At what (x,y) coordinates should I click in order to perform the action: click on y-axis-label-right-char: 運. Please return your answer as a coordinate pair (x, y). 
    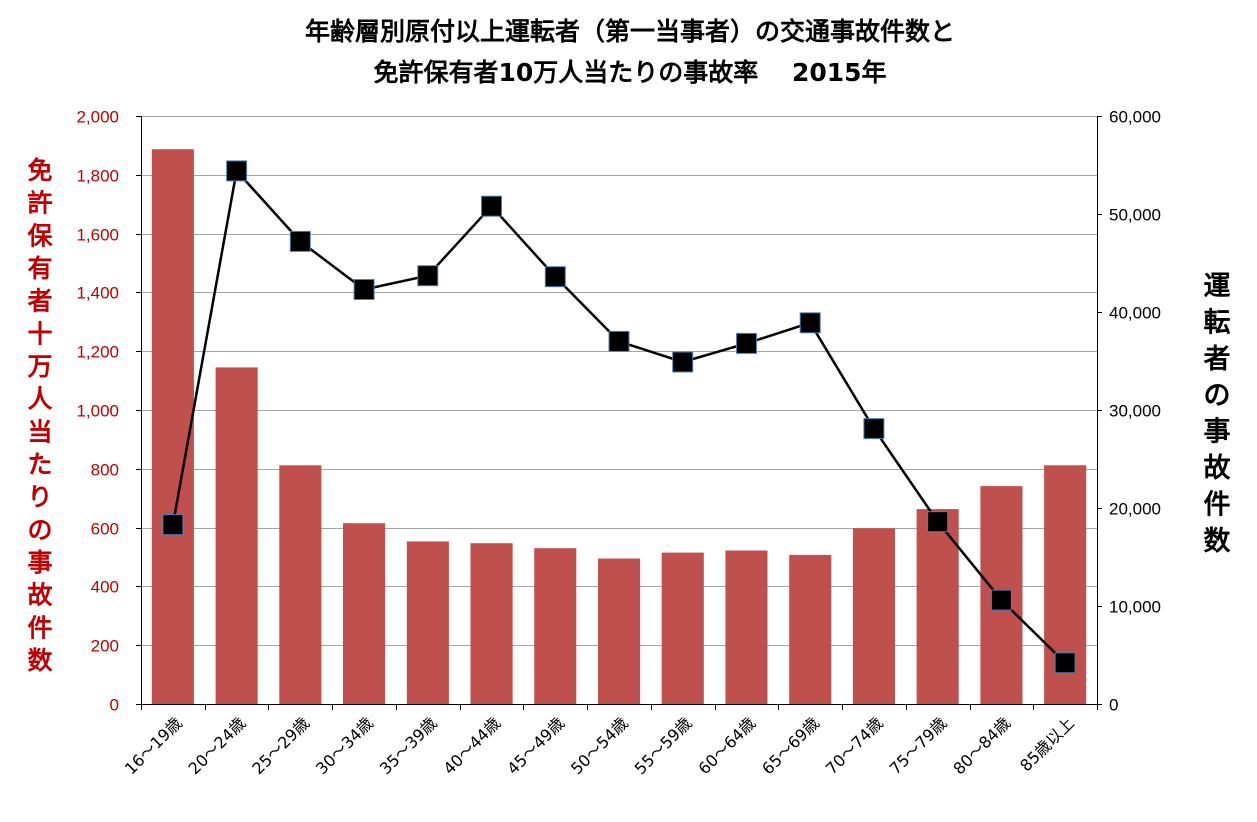
    Looking at the image, I should click on (1217, 286).